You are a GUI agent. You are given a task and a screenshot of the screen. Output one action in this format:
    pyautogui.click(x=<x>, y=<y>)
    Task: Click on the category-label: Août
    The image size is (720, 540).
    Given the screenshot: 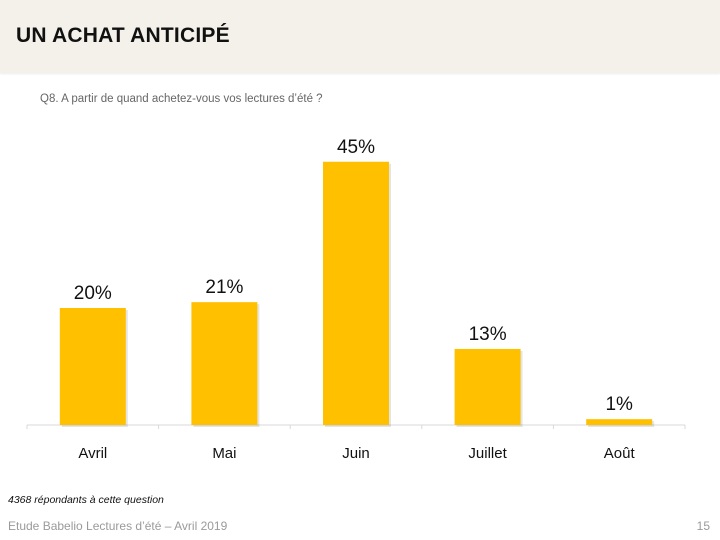 What is the action you would take?
    pyautogui.click(x=620, y=453)
    